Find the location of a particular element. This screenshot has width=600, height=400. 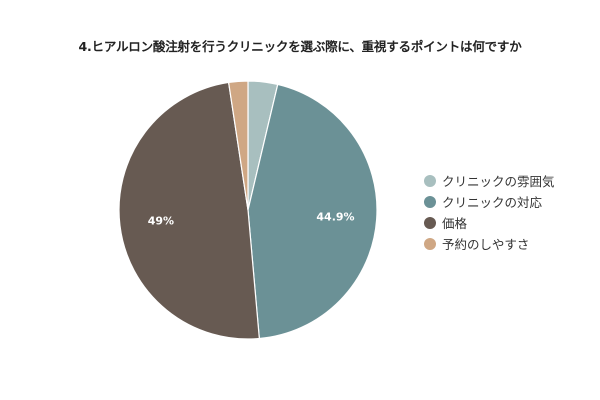

legend-label-3: 価格 is located at coordinates (455, 223).